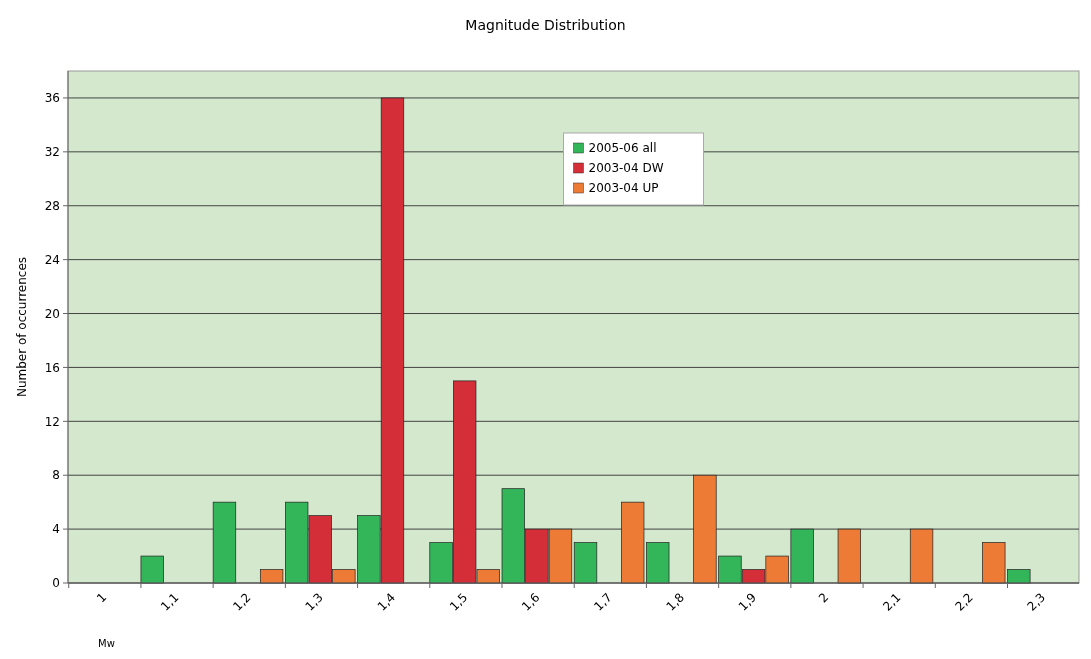 The width and height of the screenshot is (1091, 659). I want to click on x-tick-label: 1,8, so click(675, 602).